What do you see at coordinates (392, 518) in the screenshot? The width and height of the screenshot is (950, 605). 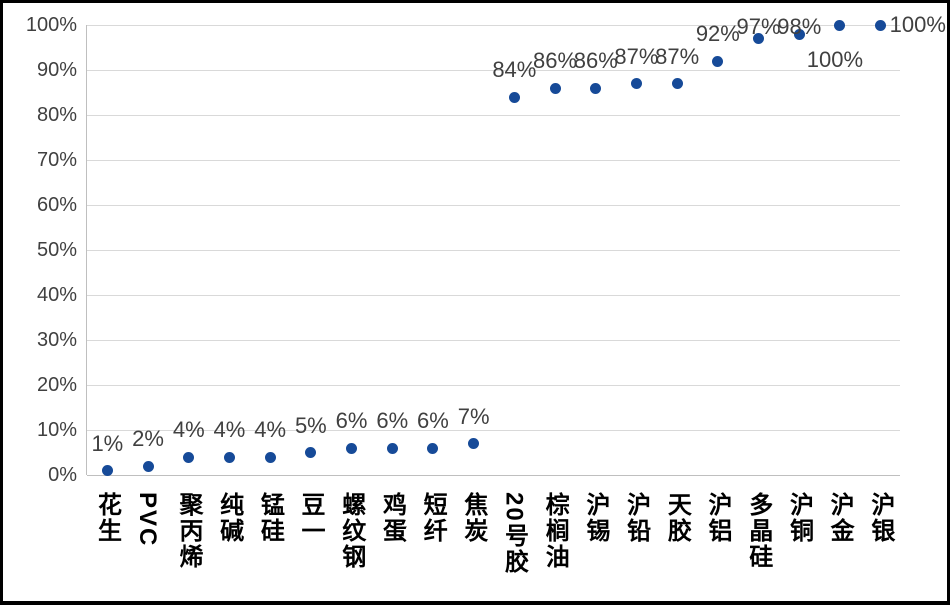 I see `x-tick-label: 鸡蛋` at bounding box center [392, 518].